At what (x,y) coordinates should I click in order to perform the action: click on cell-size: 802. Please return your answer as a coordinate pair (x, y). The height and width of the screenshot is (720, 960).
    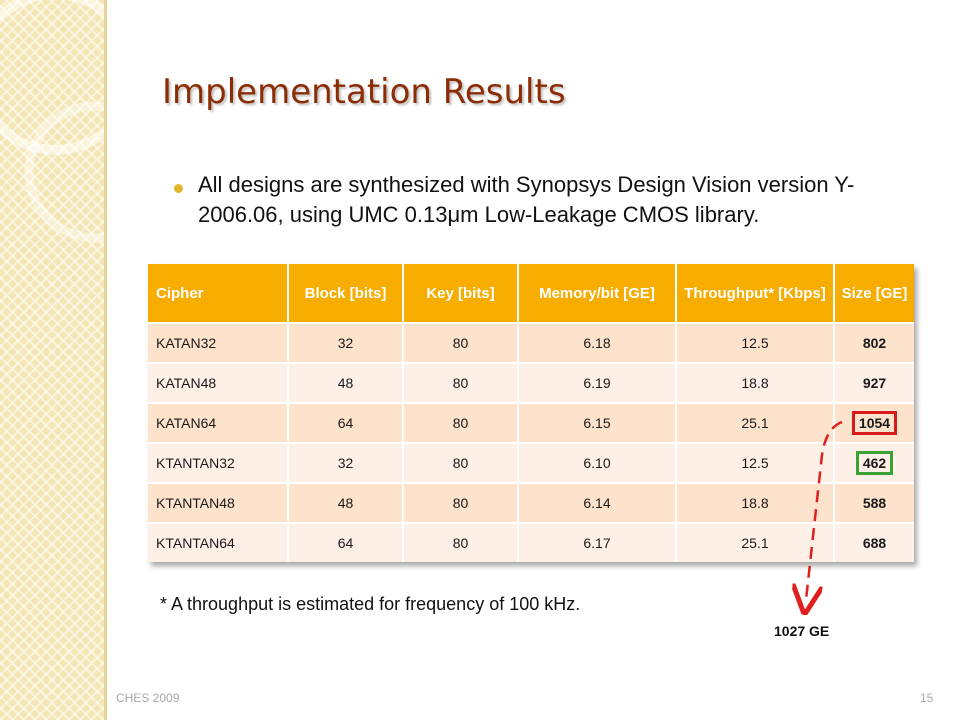
    Looking at the image, I should click on (874, 342).